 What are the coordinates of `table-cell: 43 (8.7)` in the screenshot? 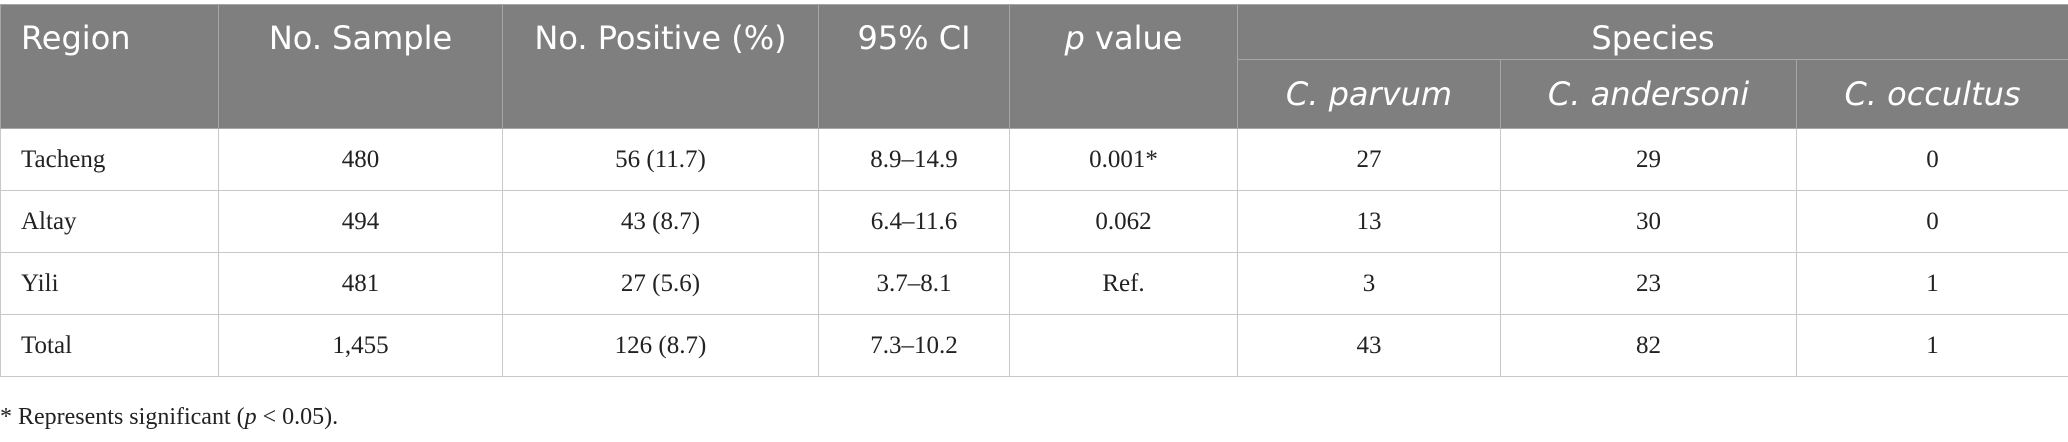 It's located at (660, 221).